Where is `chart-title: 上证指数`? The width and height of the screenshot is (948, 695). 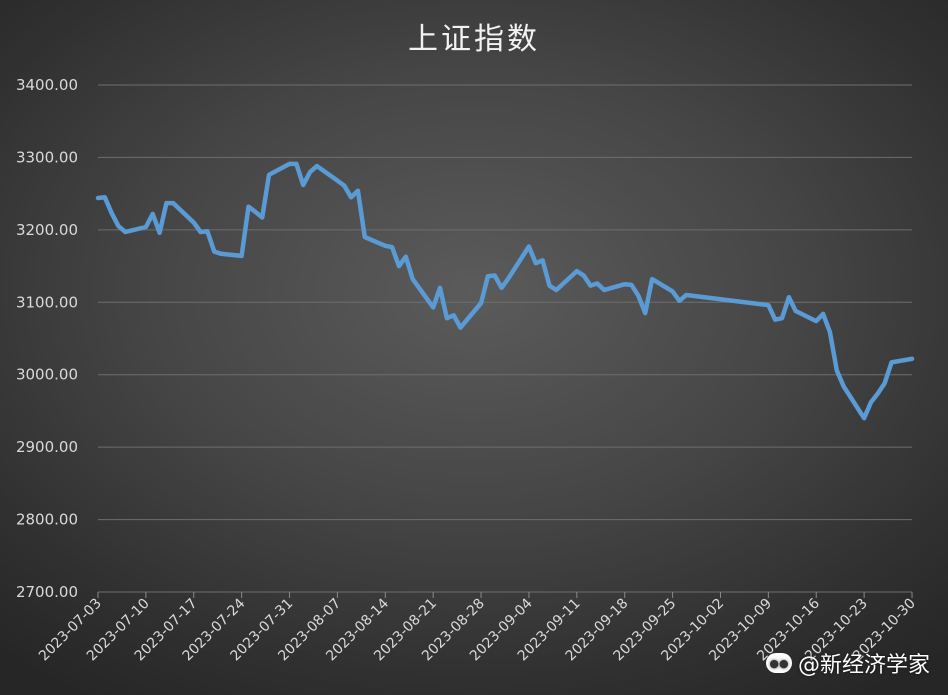
chart-title: 上证指数 is located at coordinates (474, 39).